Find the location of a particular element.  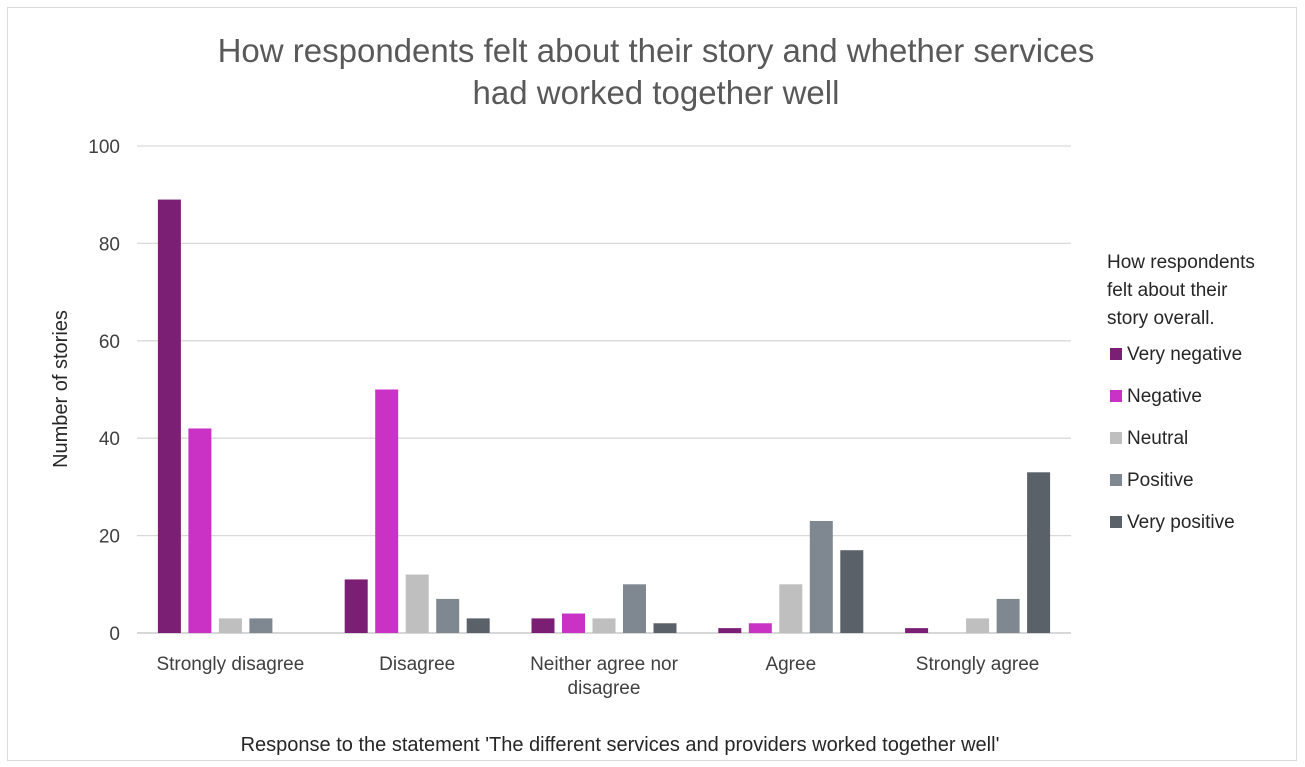

y-tick-label: 100 is located at coordinates (104, 147).